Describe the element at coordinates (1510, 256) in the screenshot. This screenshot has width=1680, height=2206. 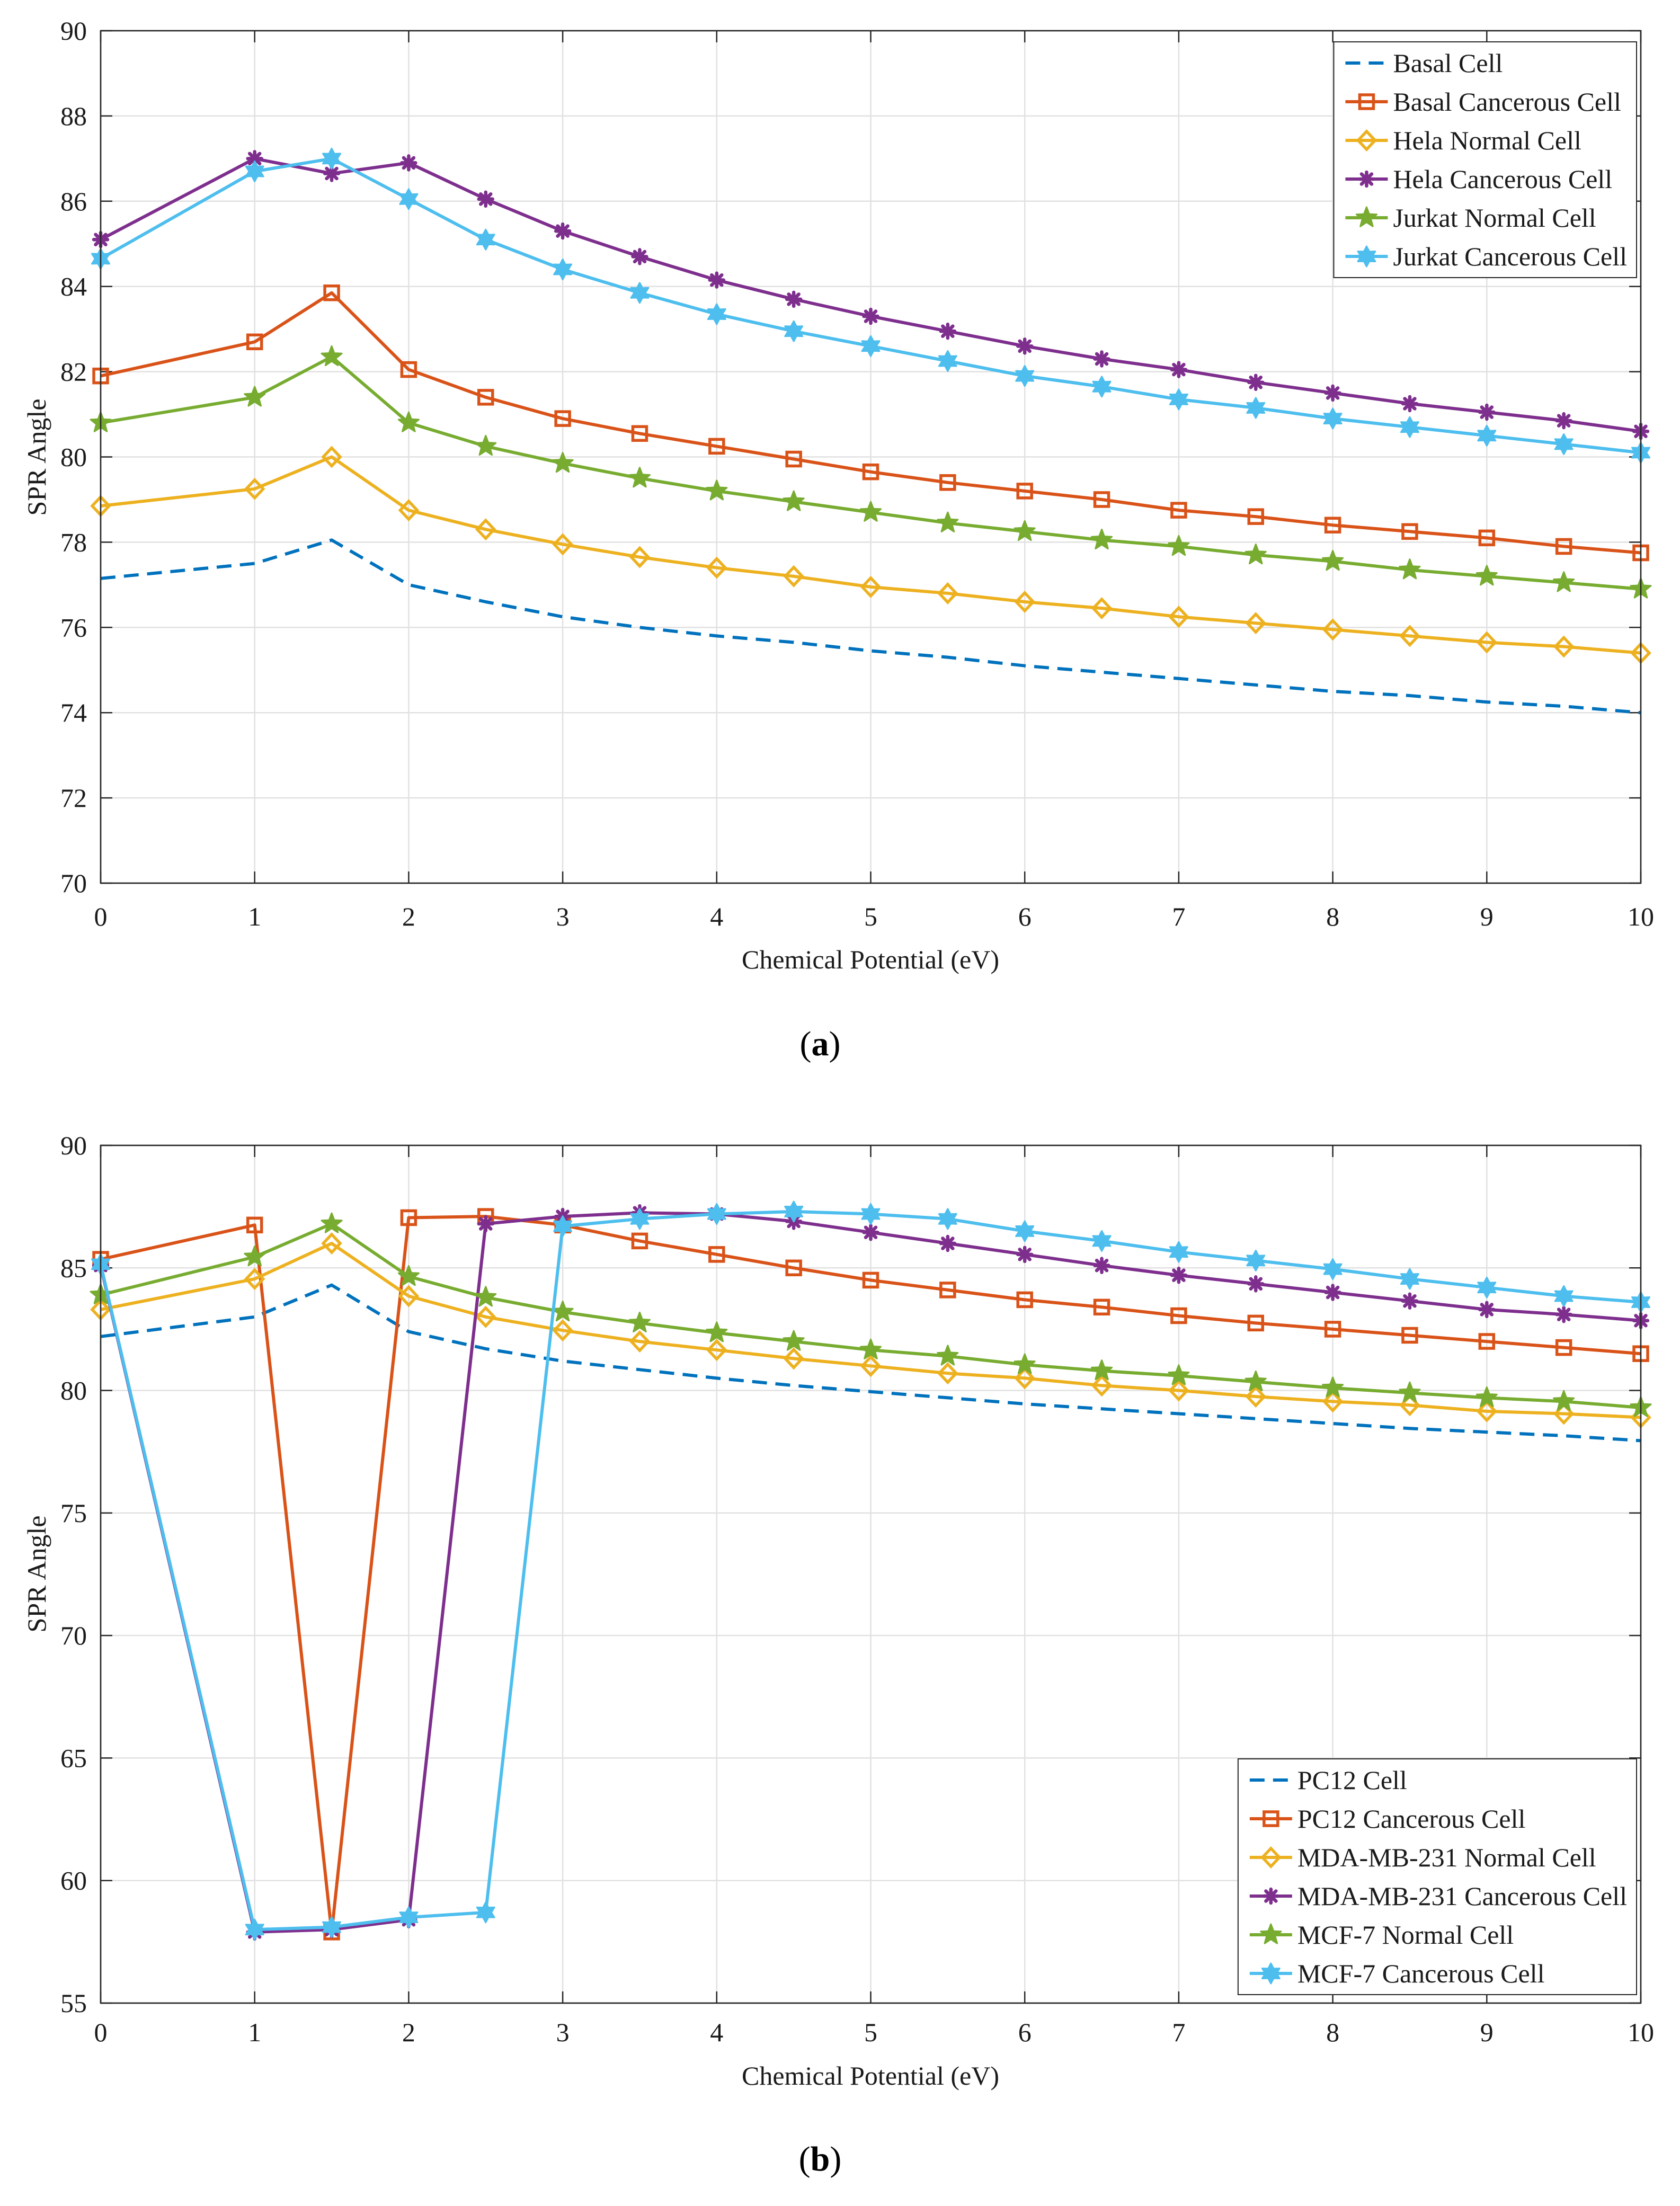
I see `legend-label: Jurkat Cancerous Cell` at that location.